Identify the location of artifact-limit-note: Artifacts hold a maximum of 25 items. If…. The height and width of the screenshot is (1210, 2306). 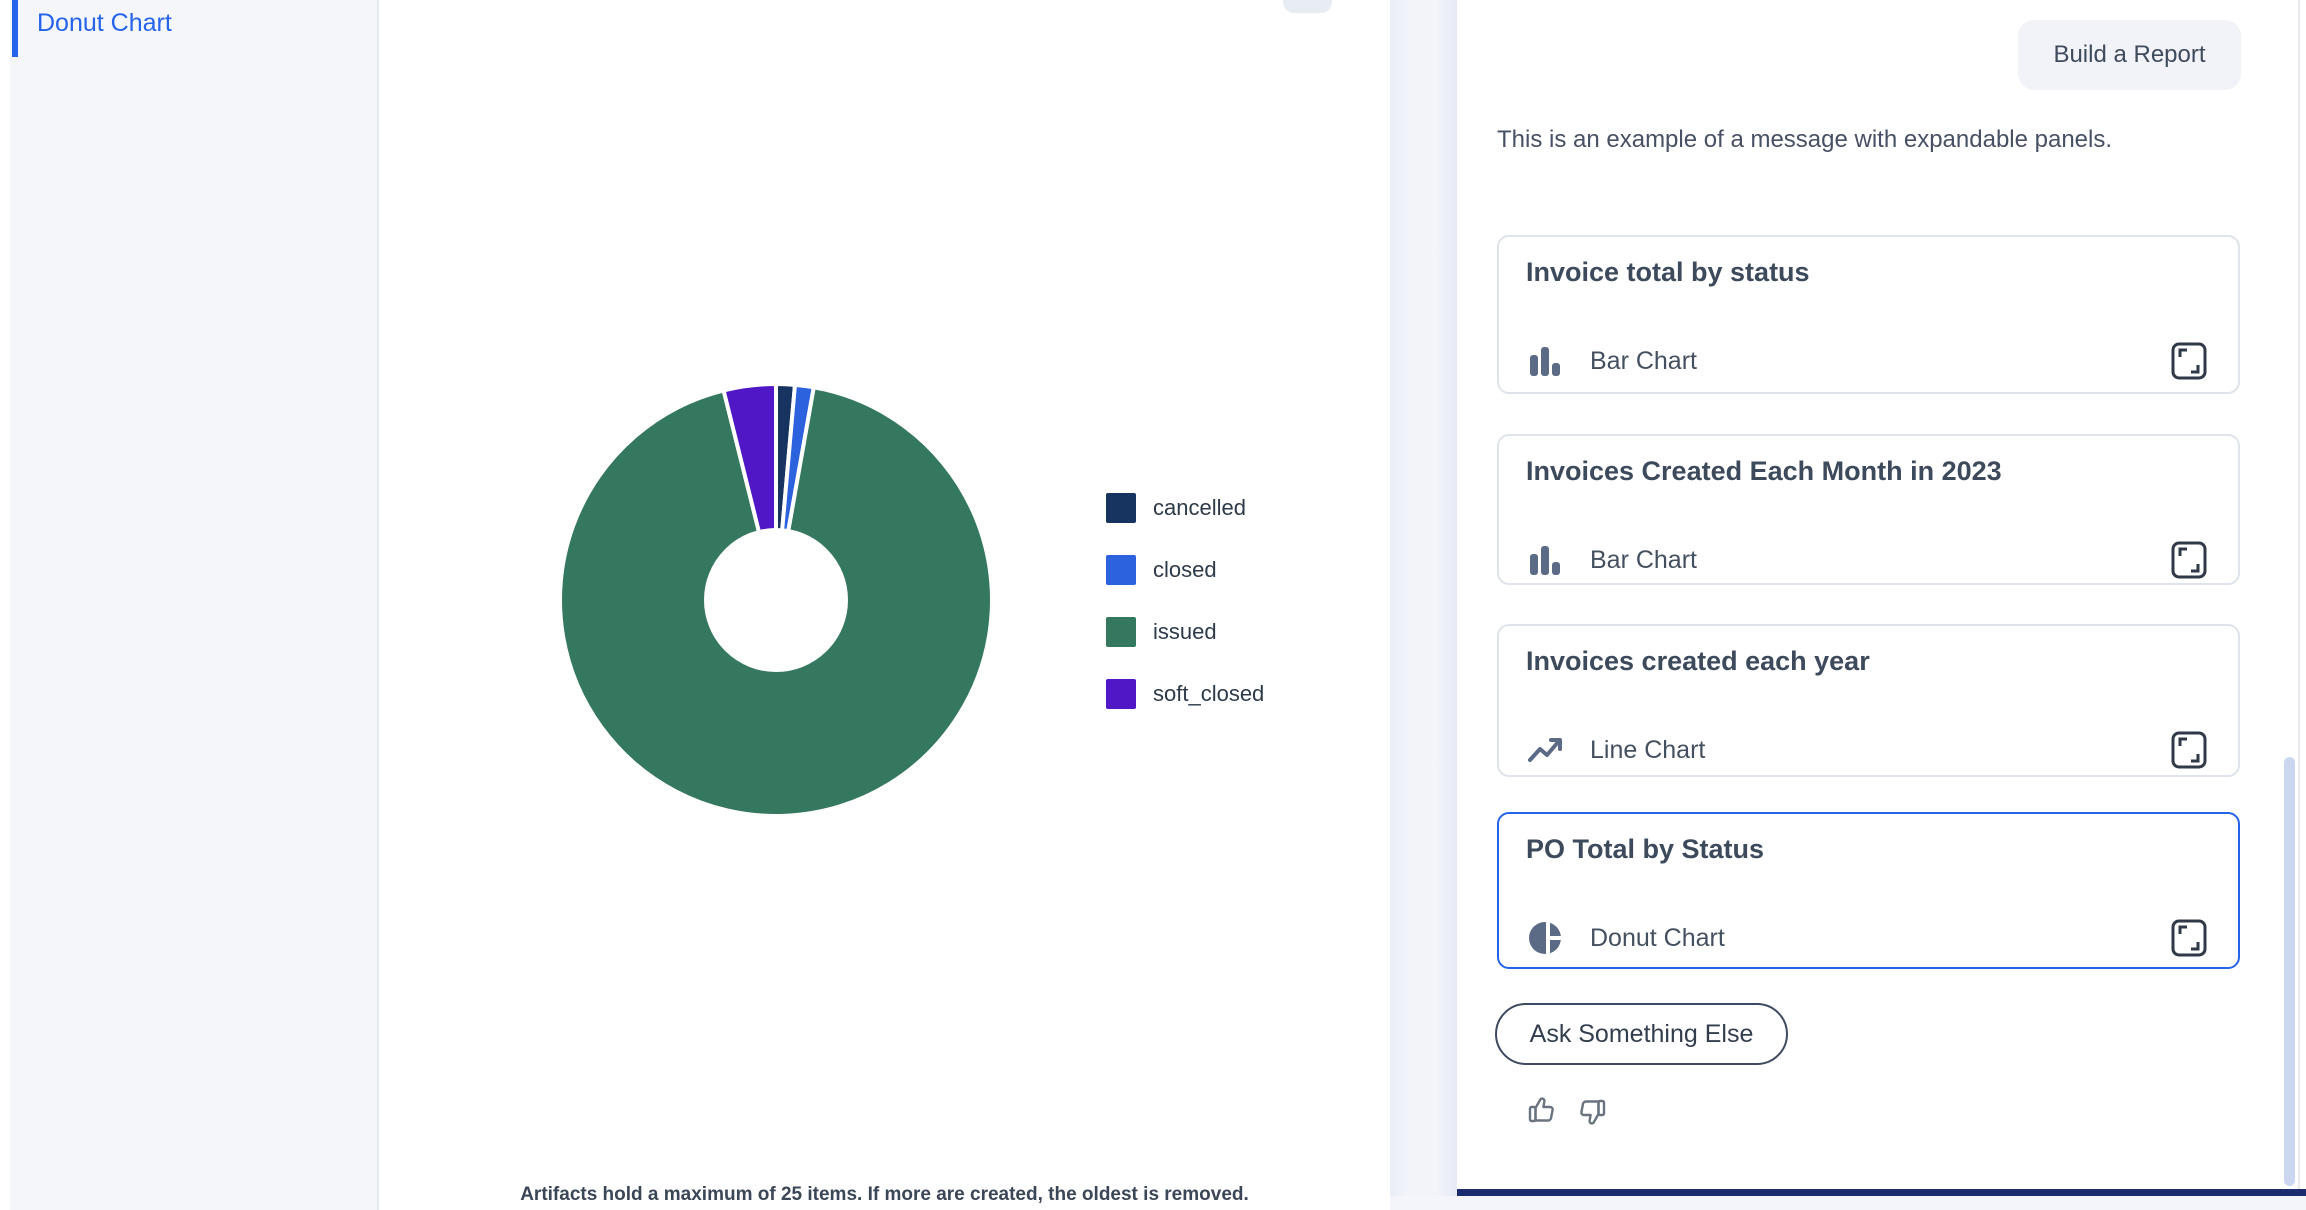
(884, 1194).